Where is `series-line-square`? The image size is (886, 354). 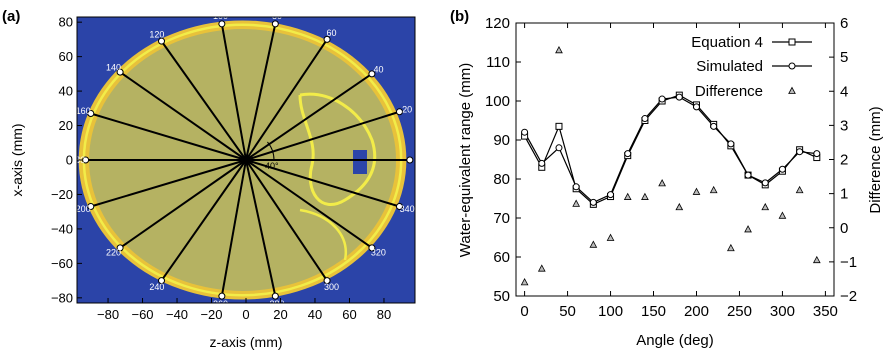 series-line-square is located at coordinates (671, 150).